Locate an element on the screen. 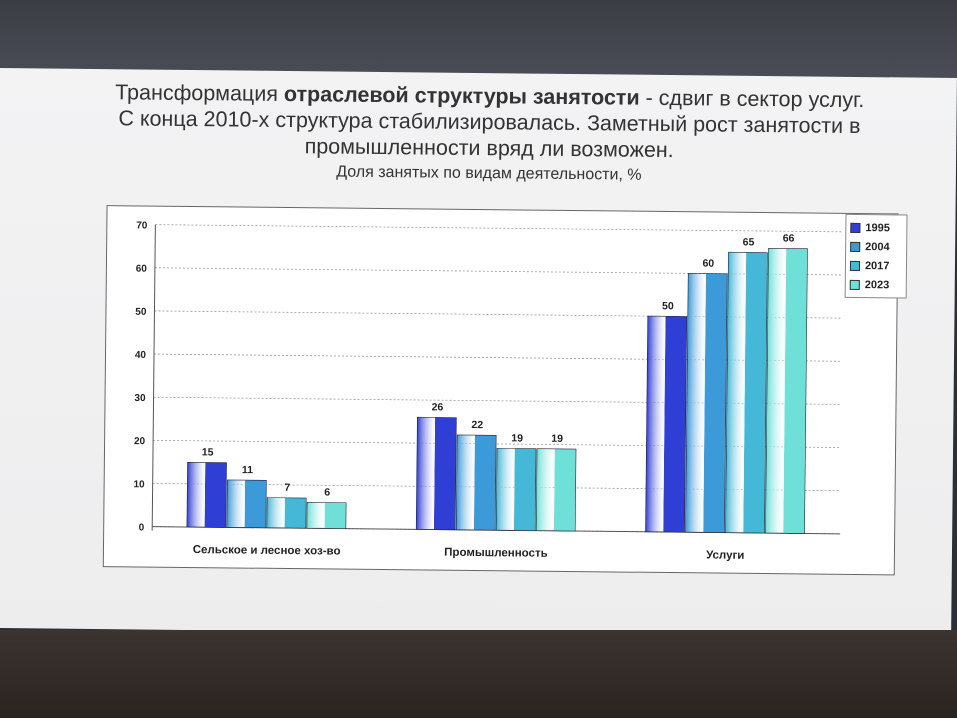  y-axis is located at coordinates (153, 377).